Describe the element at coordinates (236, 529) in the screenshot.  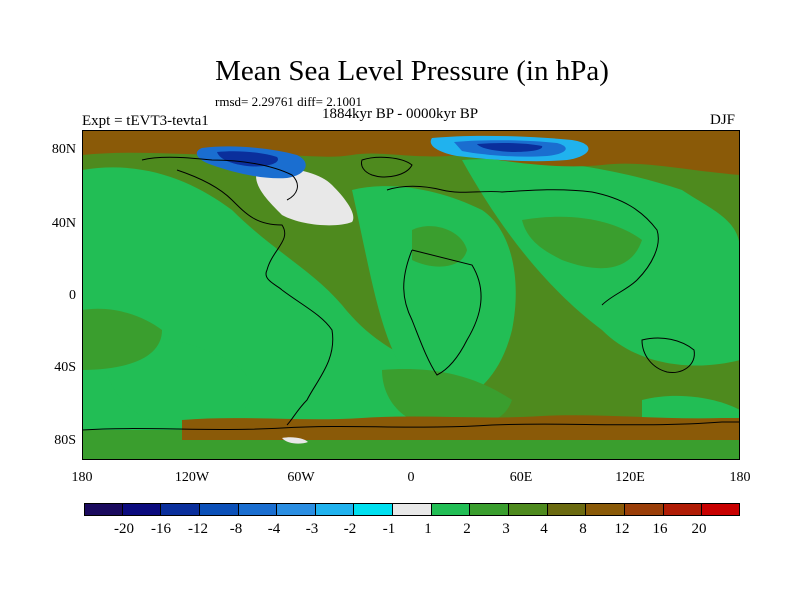
I see `colorbar-label: -8` at that location.